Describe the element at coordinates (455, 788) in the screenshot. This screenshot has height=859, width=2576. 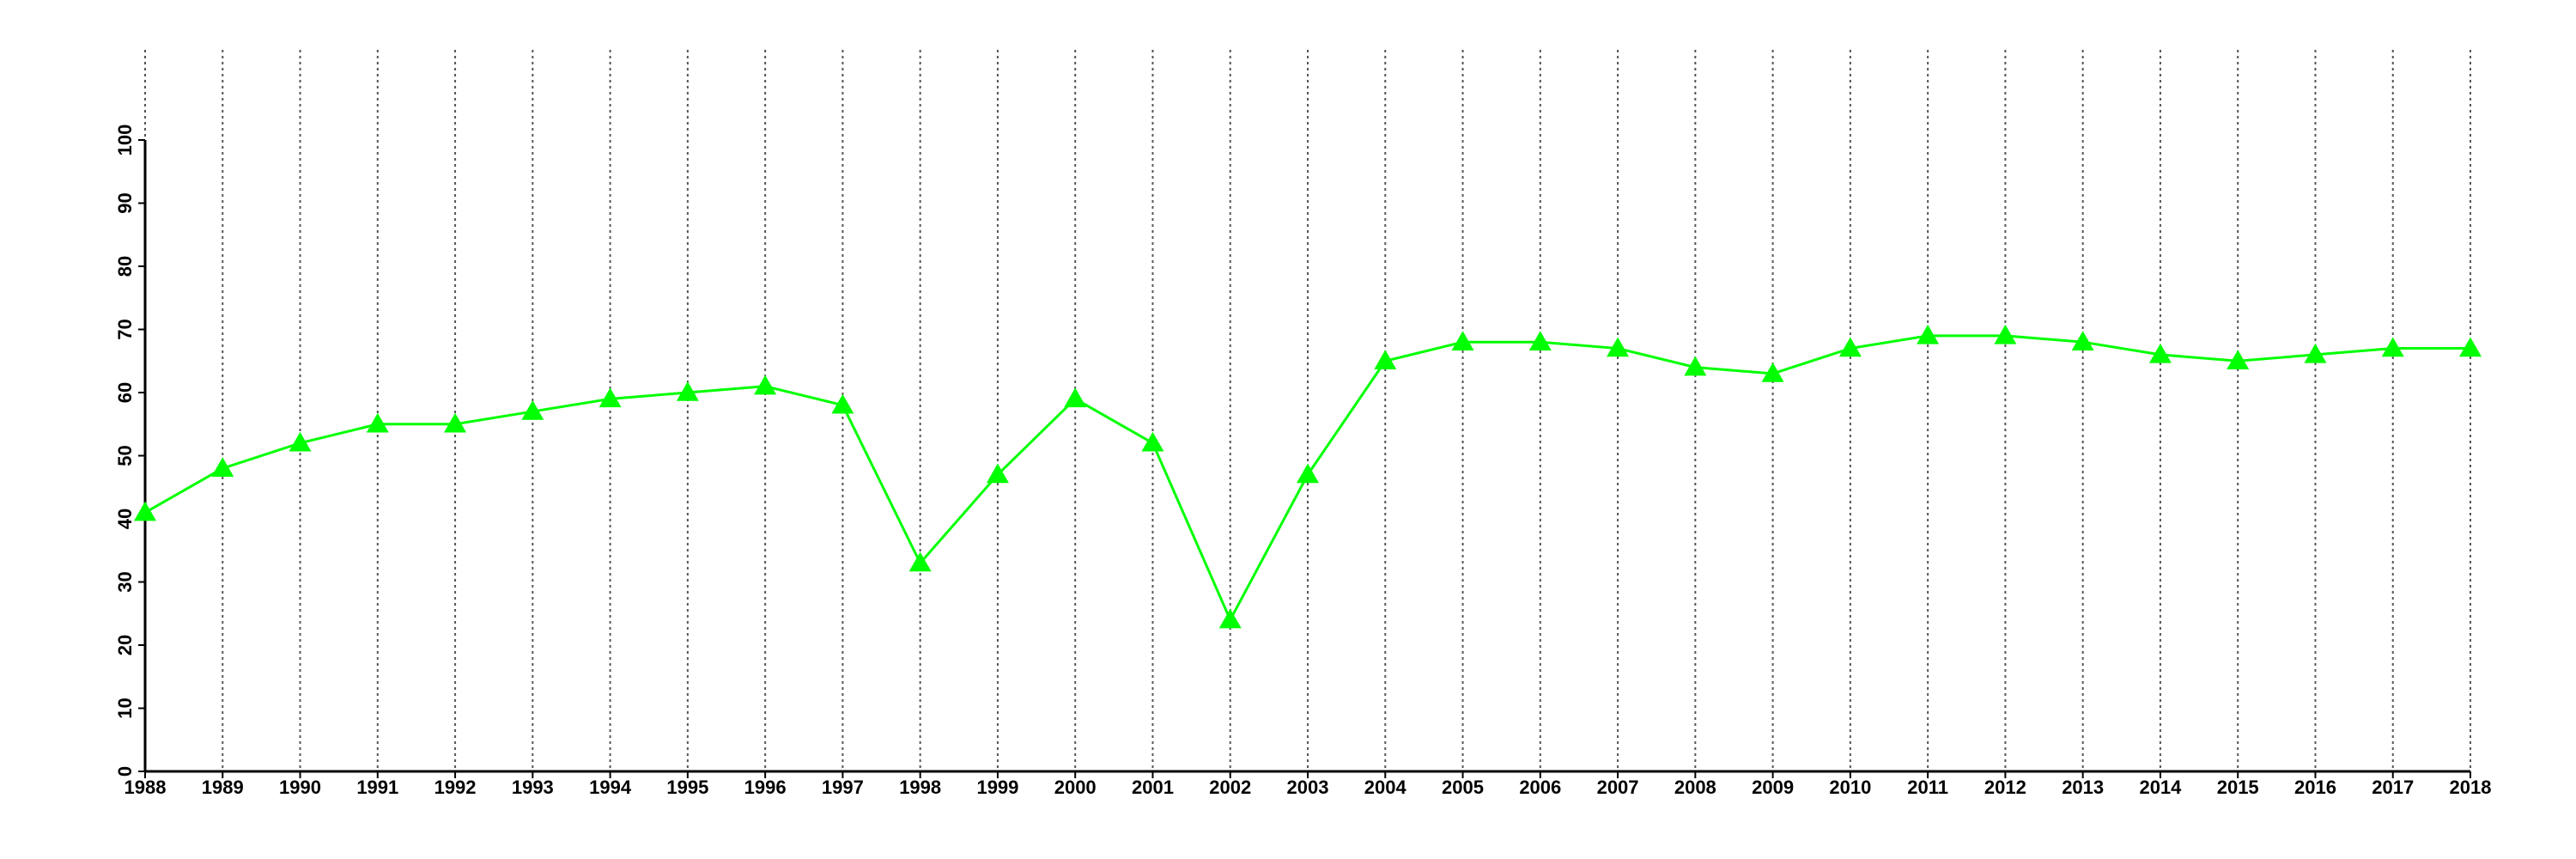
I see `x-tick-label: 1992` at that location.